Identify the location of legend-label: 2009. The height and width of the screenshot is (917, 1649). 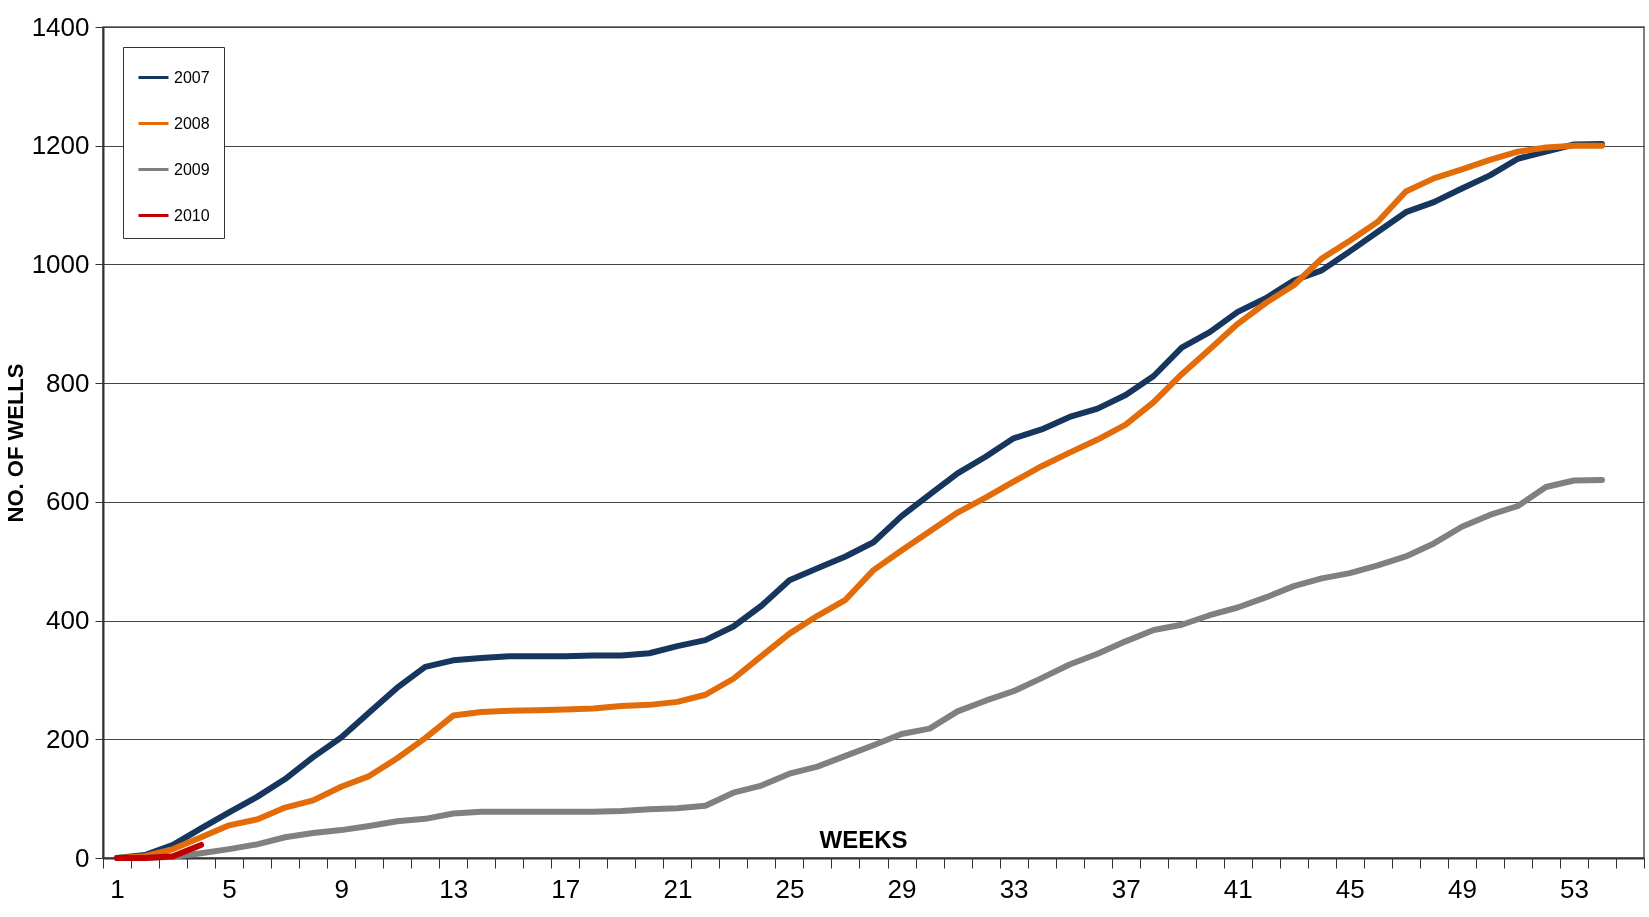
(192, 169).